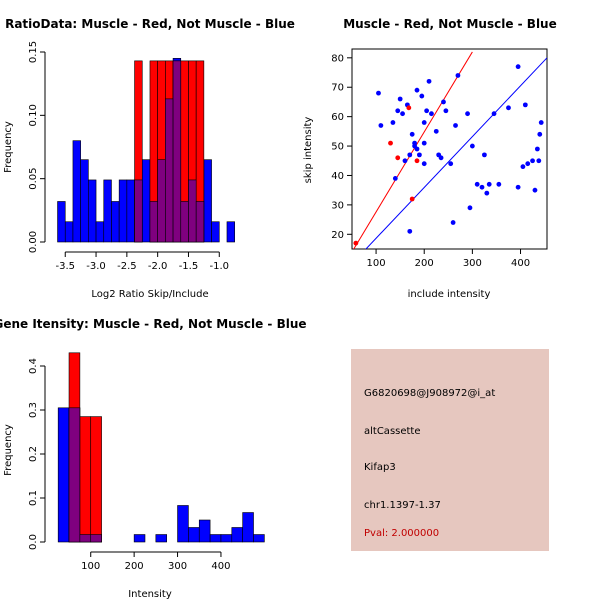 Image resolution: width=600 pixels, height=600 pixels. What do you see at coordinates (96, 266) in the screenshot?
I see `ratio-x-tick-label: -3.0` at bounding box center [96, 266].